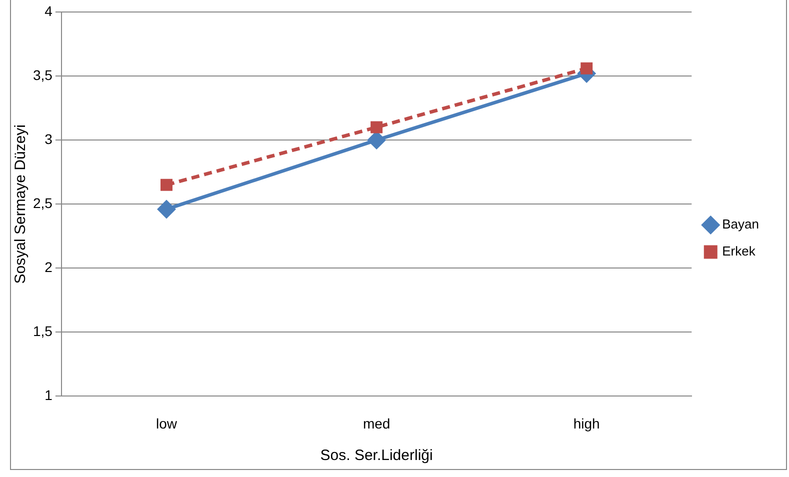 This screenshot has width=789, height=477. I want to click on x-tick-label: high, so click(586, 423).